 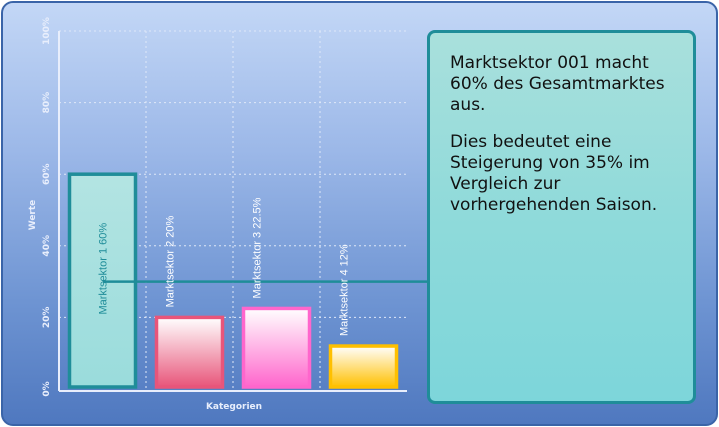 I want to click on y-tick-label: 40%, so click(x=47, y=246).